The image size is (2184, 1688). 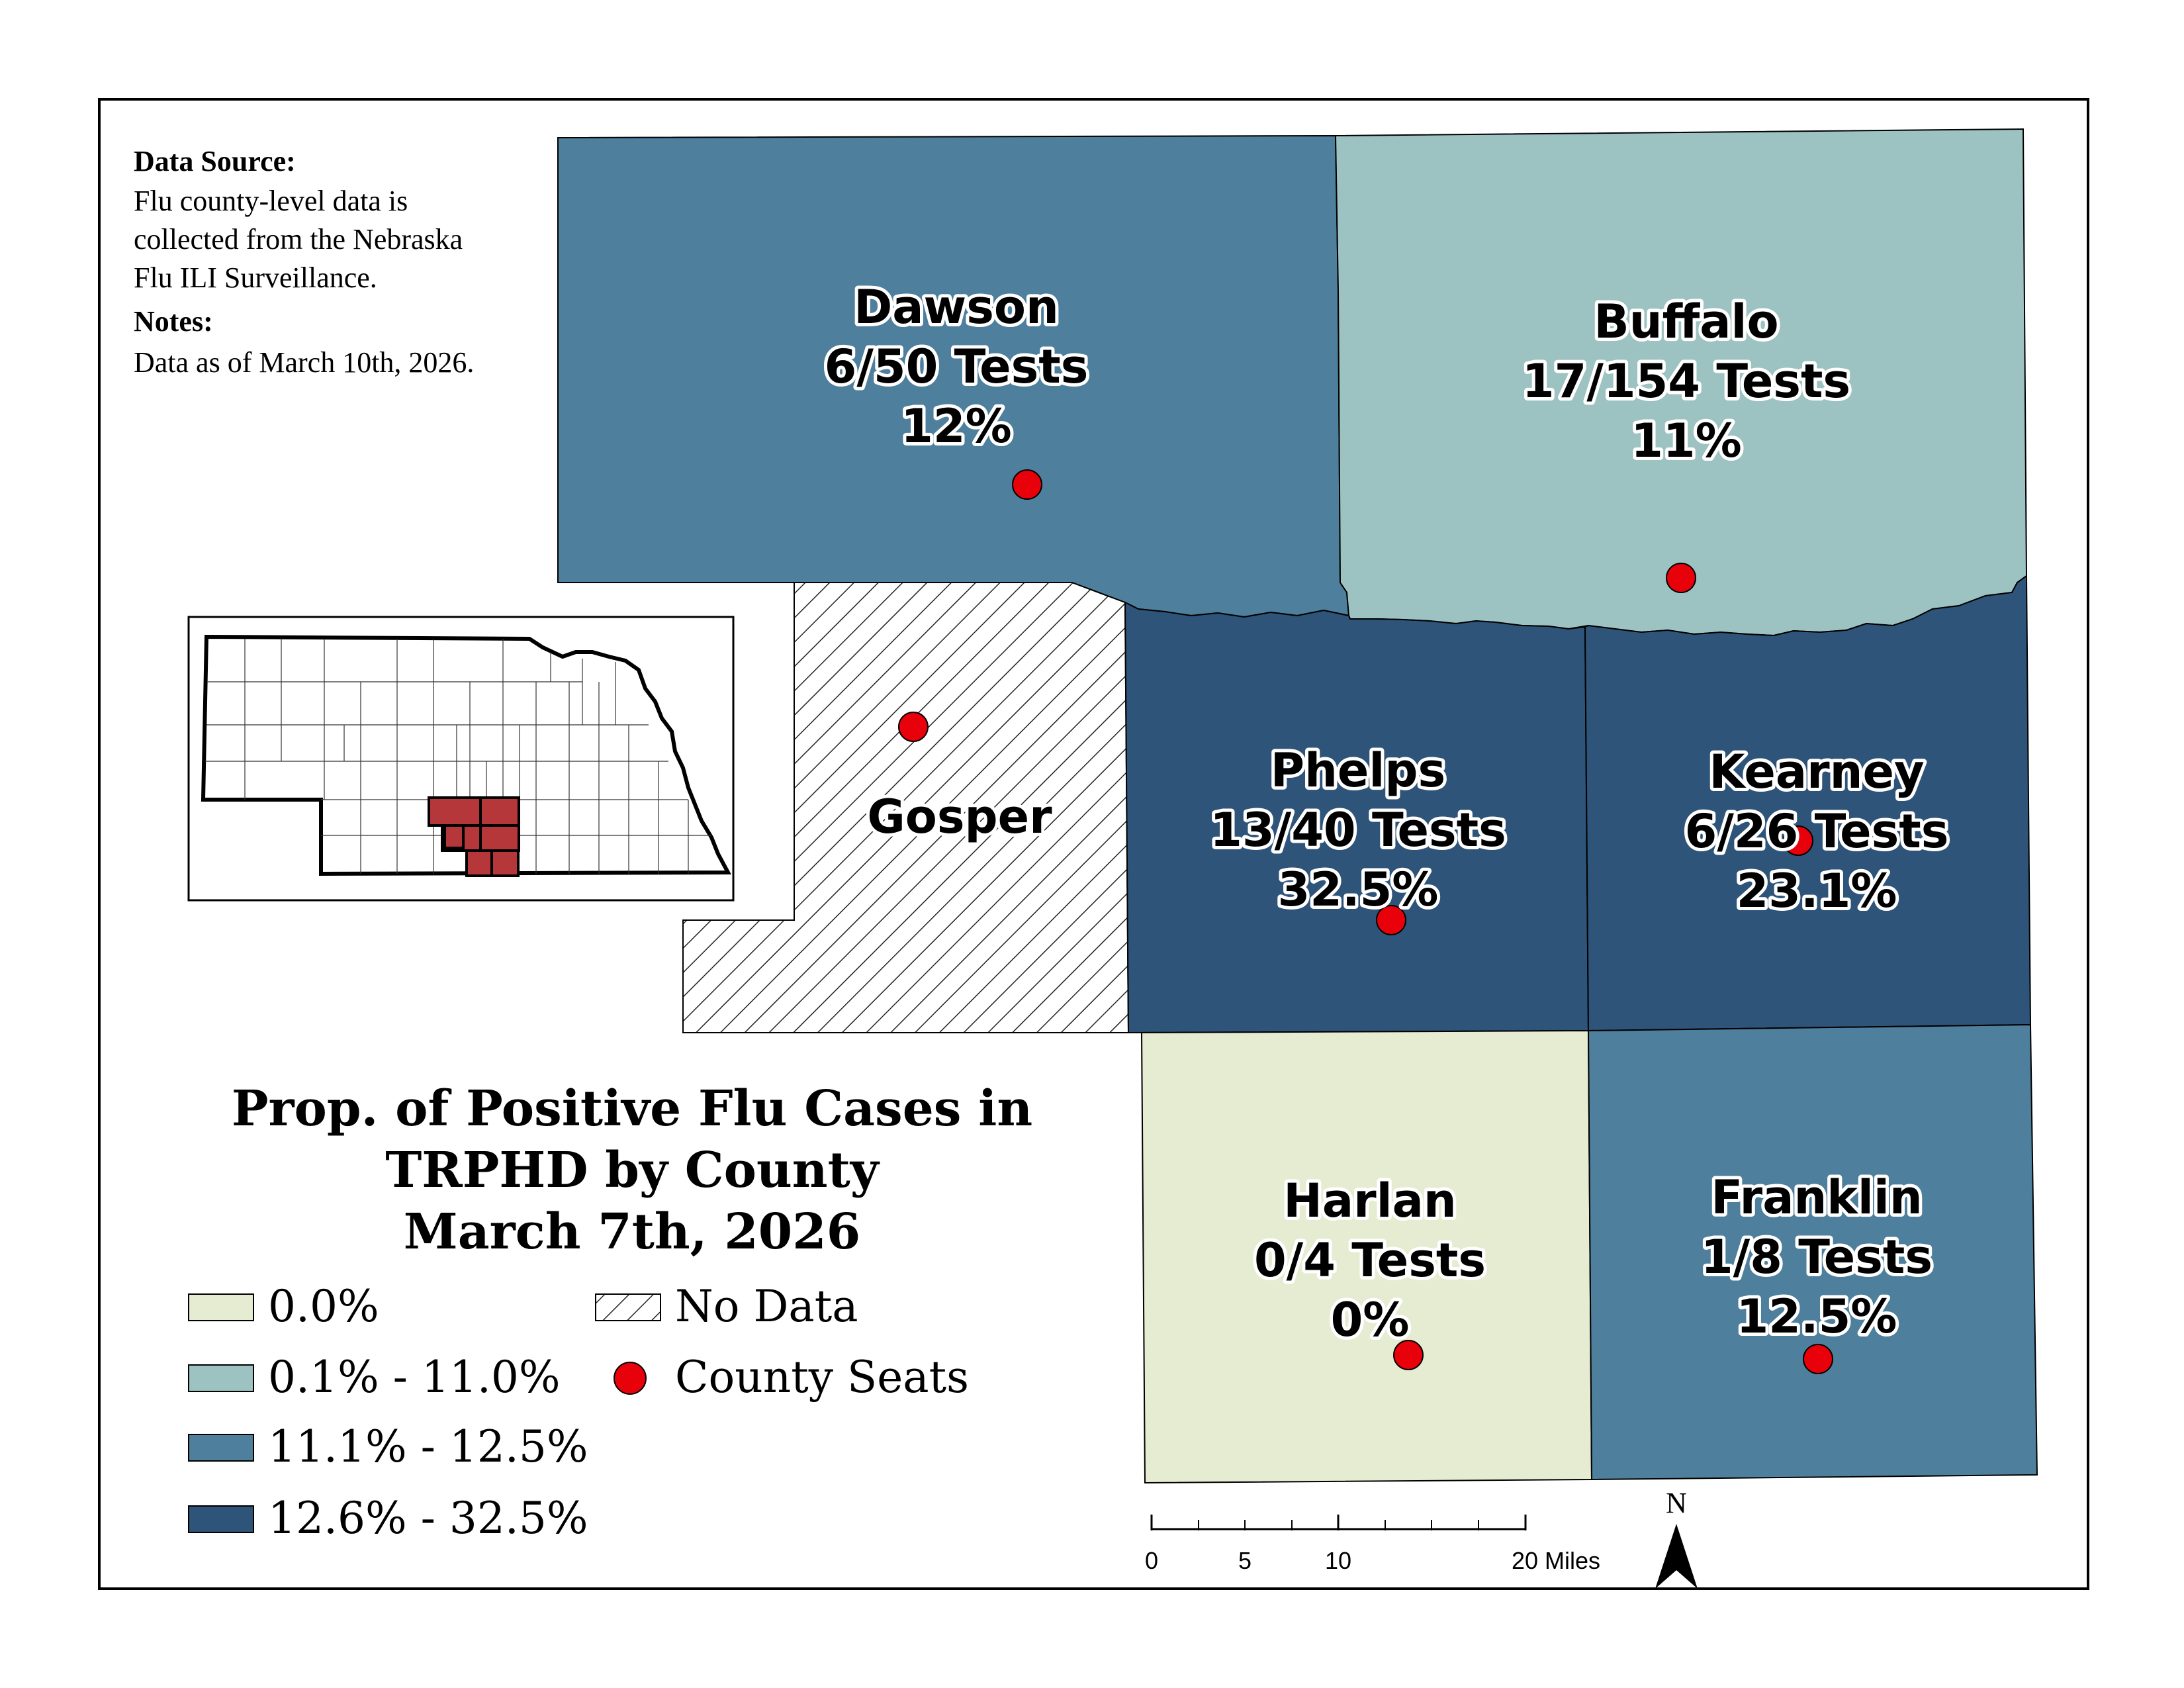 What do you see at coordinates (173, 321) in the screenshot?
I see `notes-heading: Notes:` at bounding box center [173, 321].